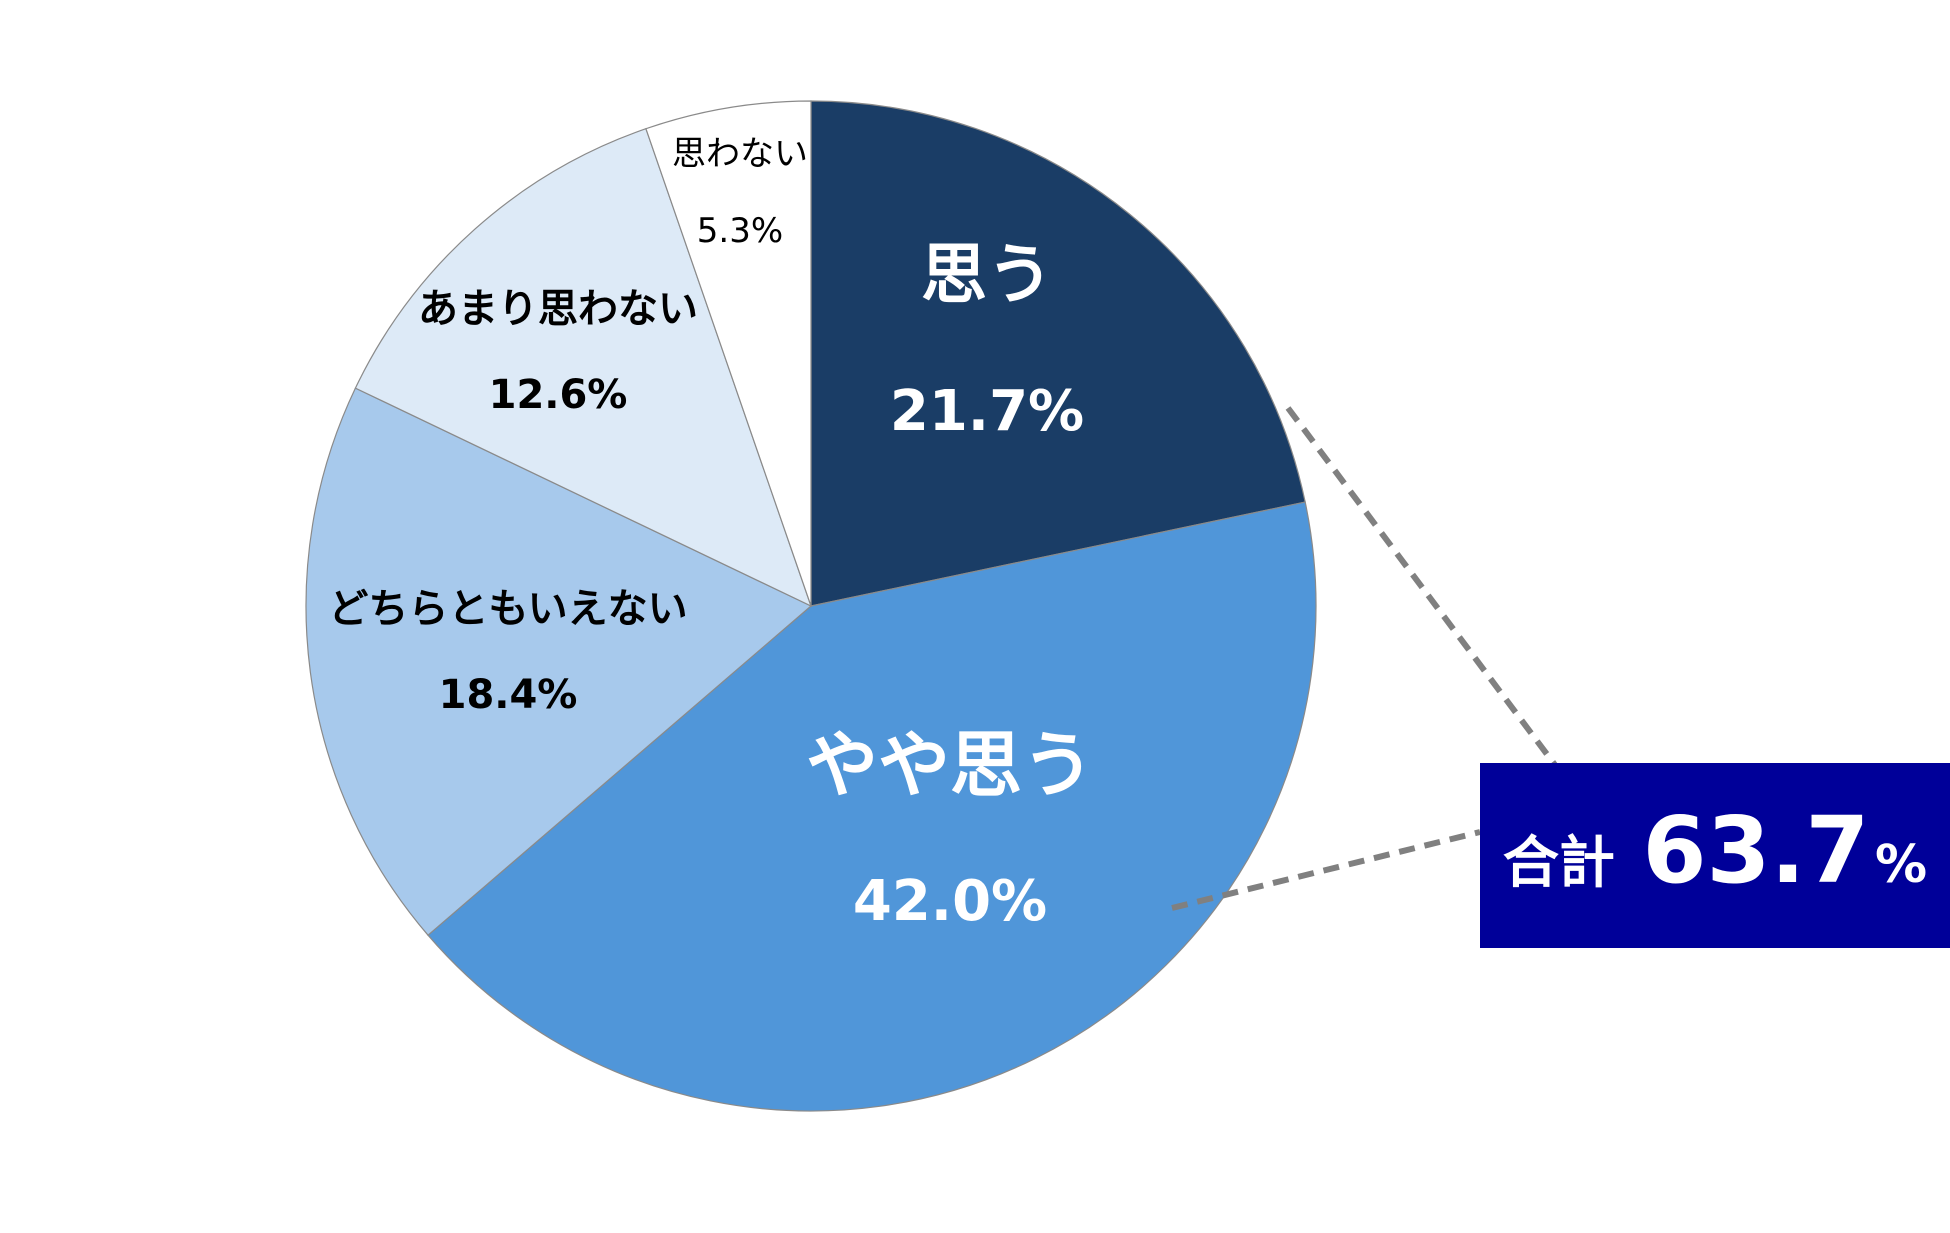 Image resolution: width=1950 pixels, height=1233 pixels. Describe the element at coordinates (950, 901) in the screenshot. I see `slice-value-label: 42.0%` at that location.